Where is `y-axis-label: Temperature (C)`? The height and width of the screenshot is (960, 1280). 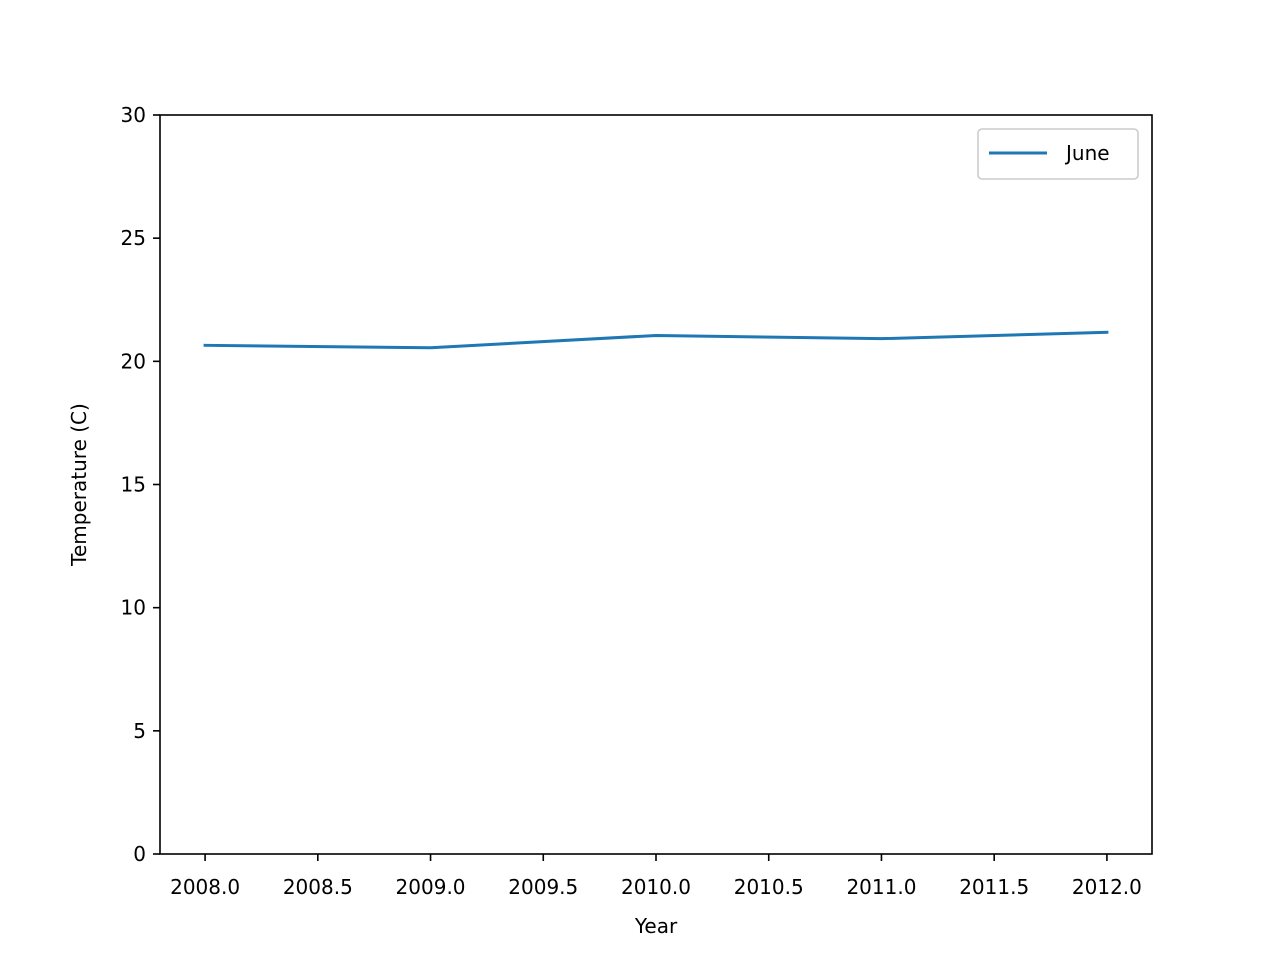
y-axis-label: Temperature (C) is located at coordinates (79, 485).